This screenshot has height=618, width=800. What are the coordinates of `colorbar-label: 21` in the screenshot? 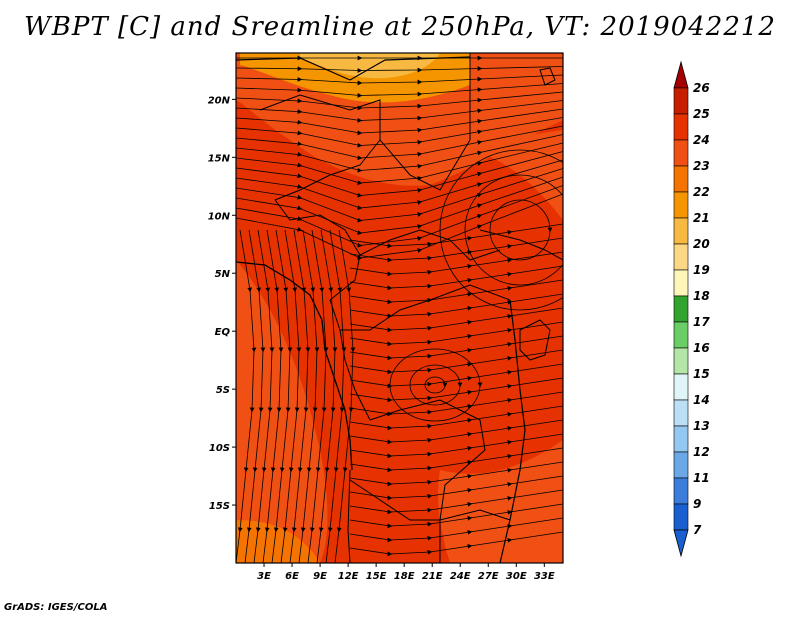 It's located at (701, 218).